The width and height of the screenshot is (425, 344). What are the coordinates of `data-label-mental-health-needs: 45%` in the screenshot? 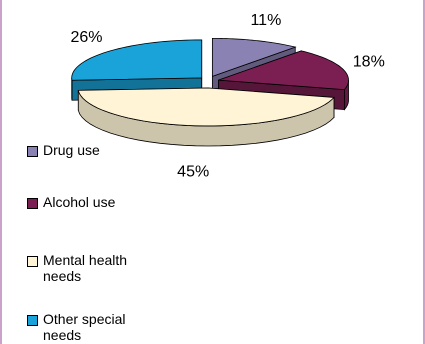 It's located at (193, 172).